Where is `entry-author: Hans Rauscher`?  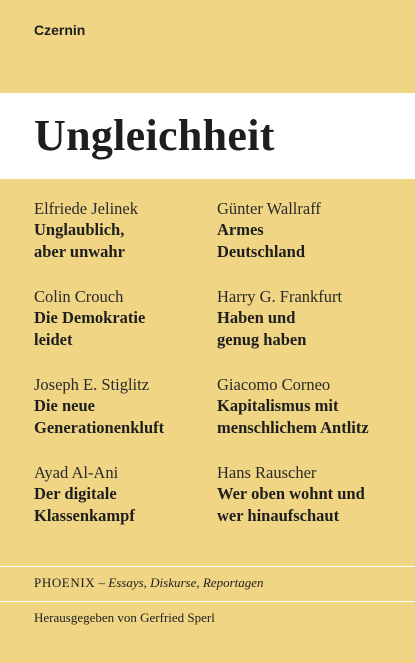
entry-author: Hans Rauscher is located at coordinates (267, 472).